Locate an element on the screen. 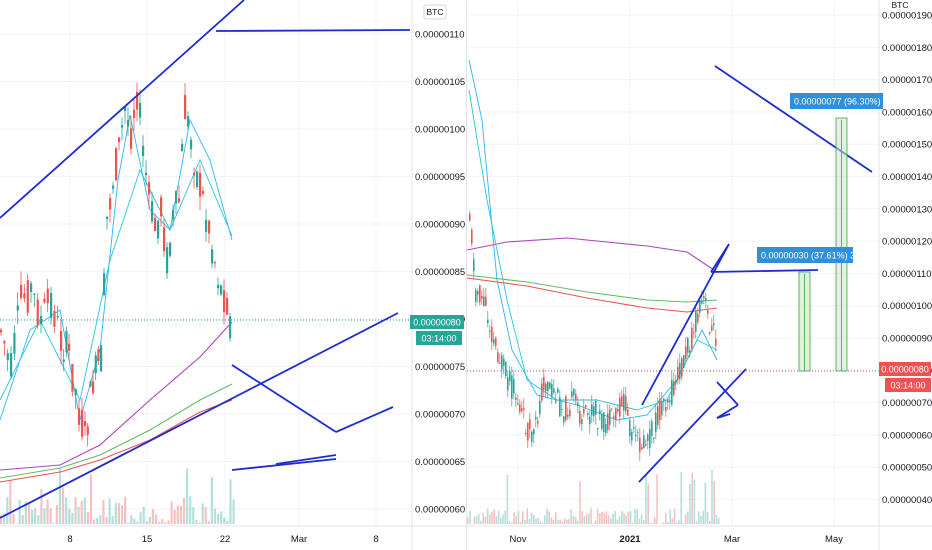 The height and width of the screenshot is (550, 932). right-volume-bars is located at coordinates (593, 497).